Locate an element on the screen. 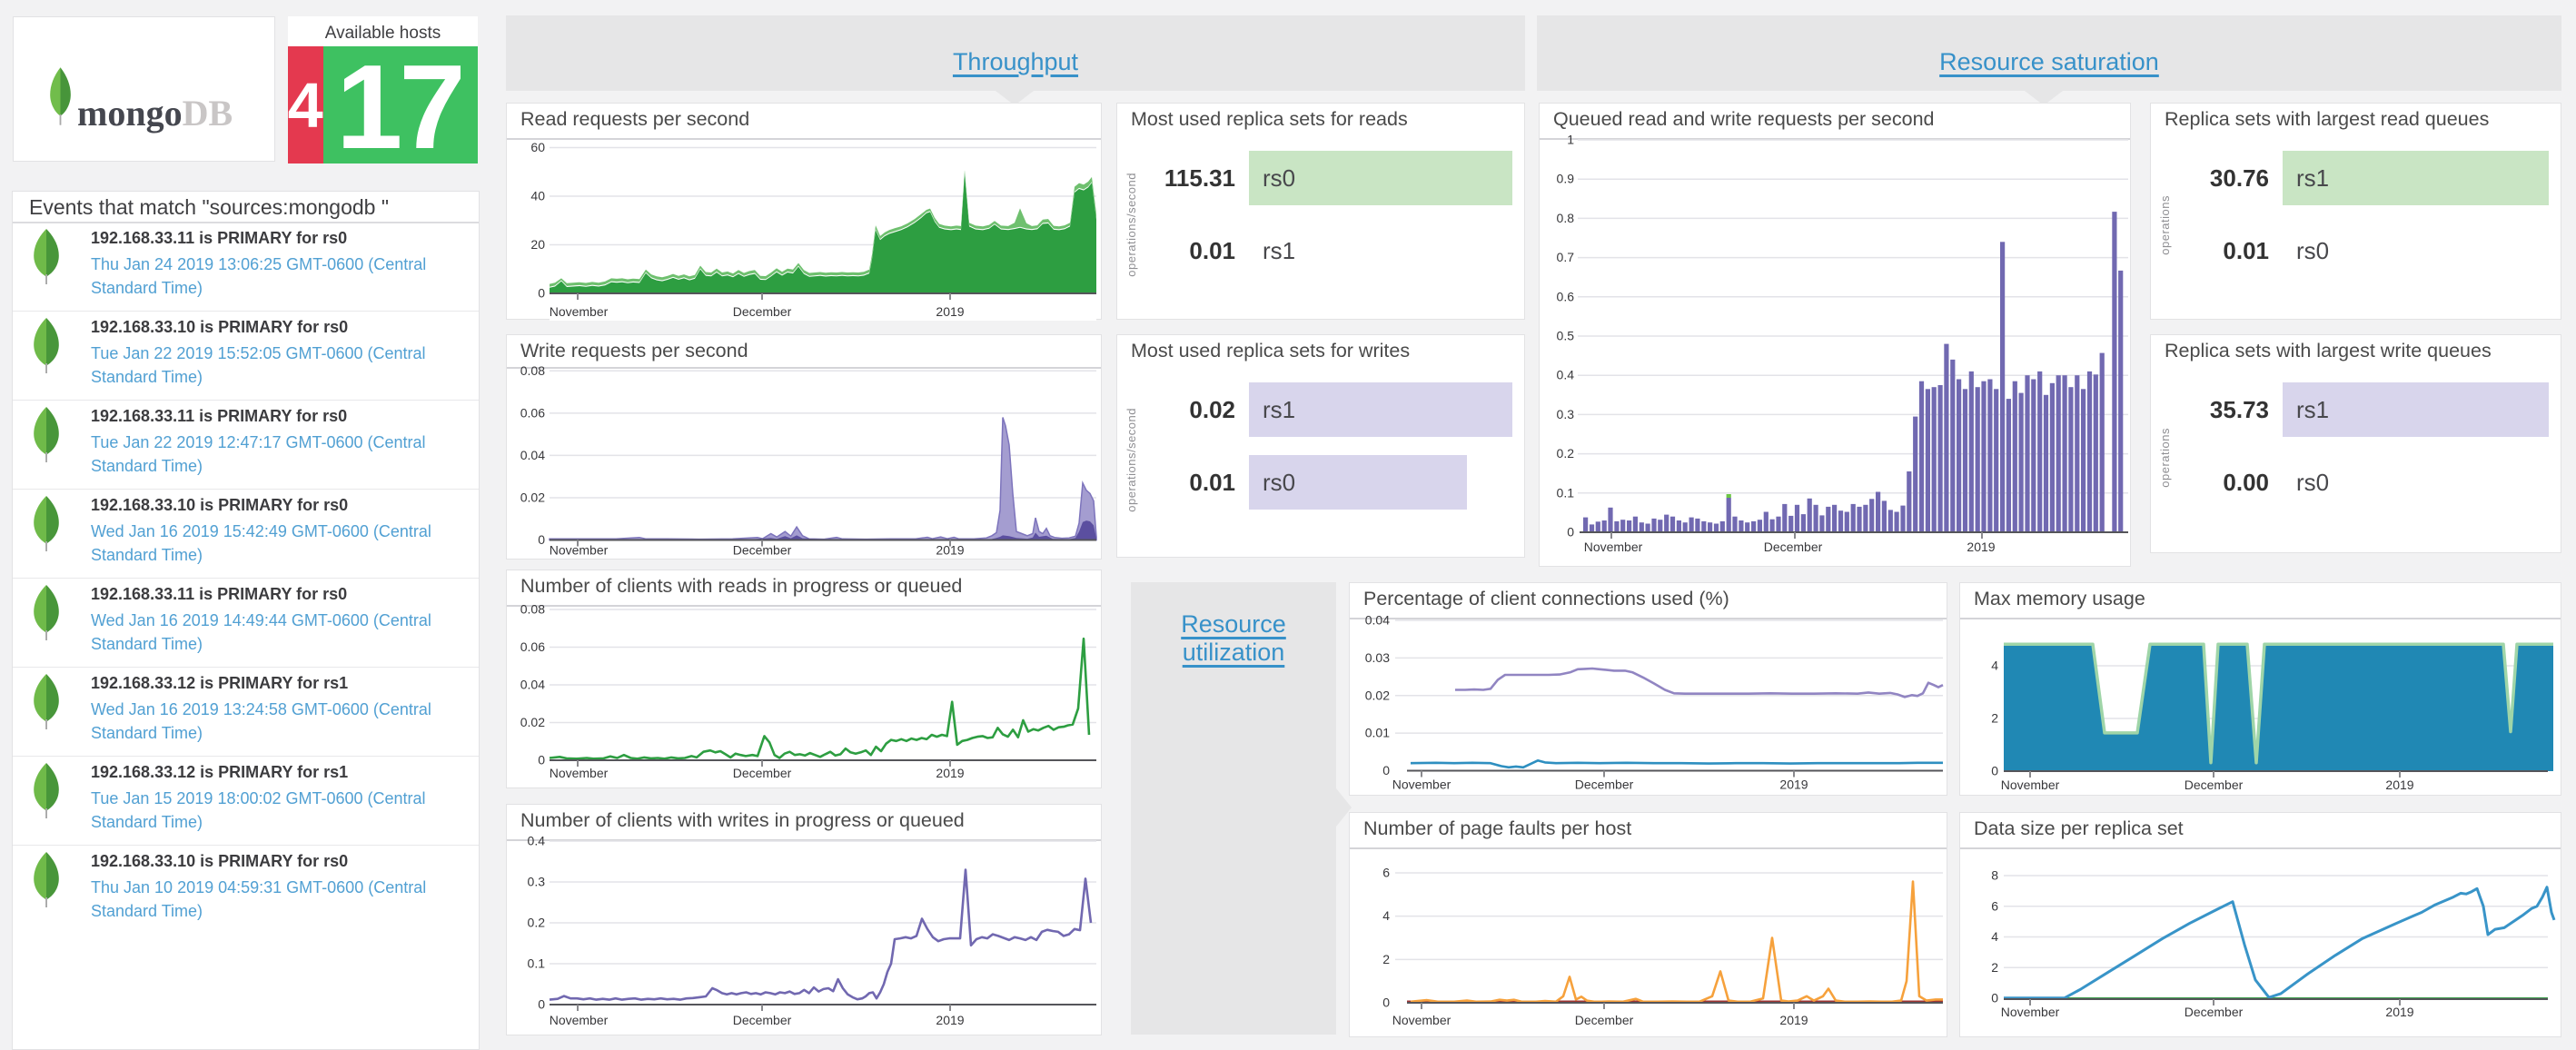  svg-text: 20 is located at coordinates (537, 244).